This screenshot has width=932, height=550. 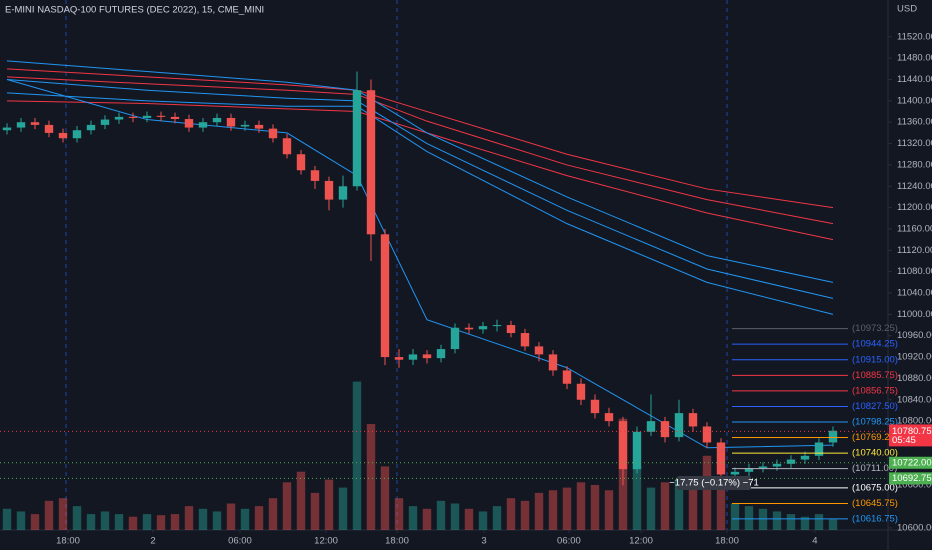 What do you see at coordinates (914, 164) in the screenshot?
I see `y-tick-label: 11280.00` at bounding box center [914, 164].